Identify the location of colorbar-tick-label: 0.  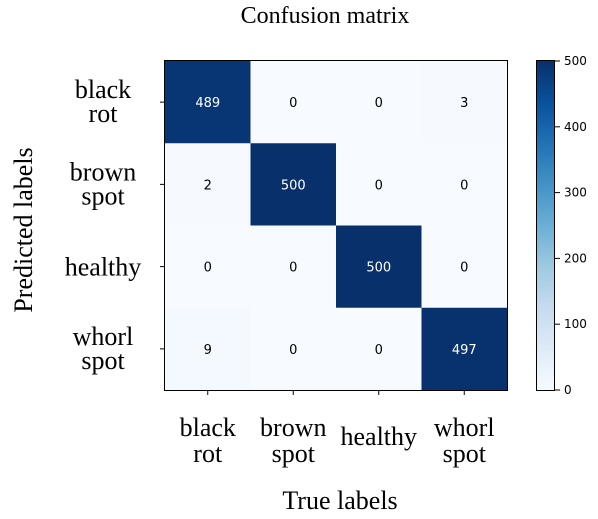
(568, 390).